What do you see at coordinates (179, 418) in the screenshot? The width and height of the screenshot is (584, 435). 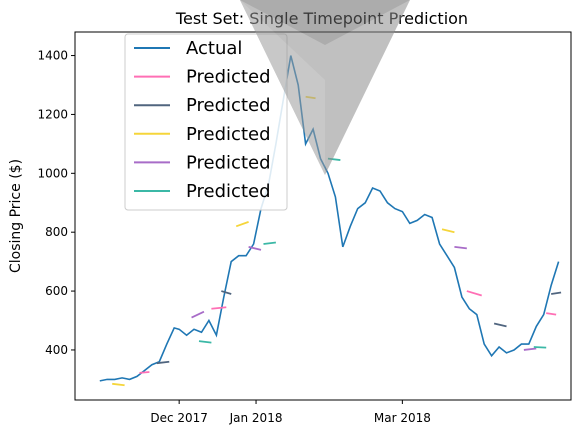 I see `x-tick-label: Dec 2017` at bounding box center [179, 418].